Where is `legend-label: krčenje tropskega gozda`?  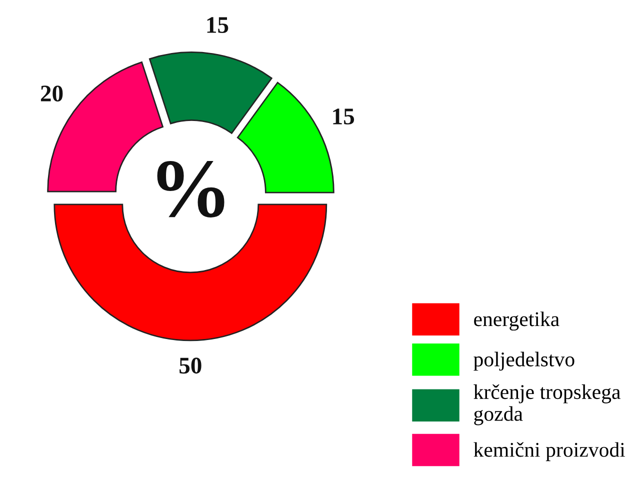
legend-label: krčenje tropskega gozda is located at coordinates (547, 405).